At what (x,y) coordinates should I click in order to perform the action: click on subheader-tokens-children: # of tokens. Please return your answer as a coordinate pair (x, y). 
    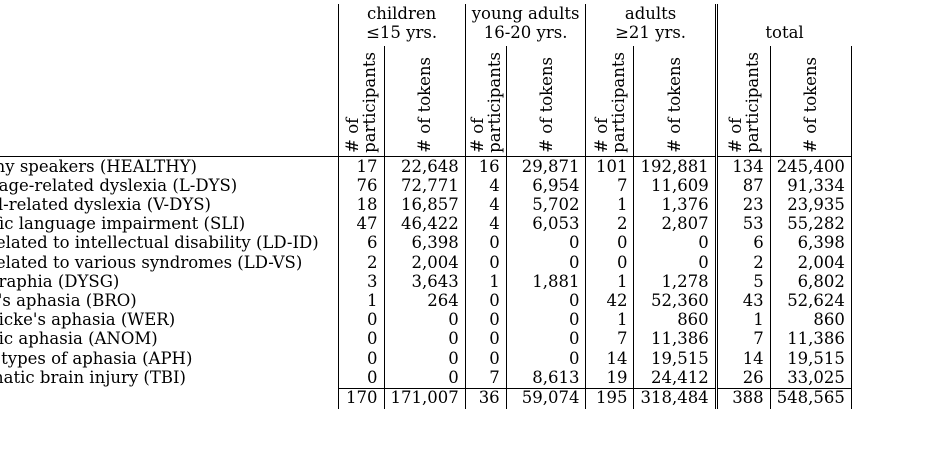
    Looking at the image, I should click on (424, 101).